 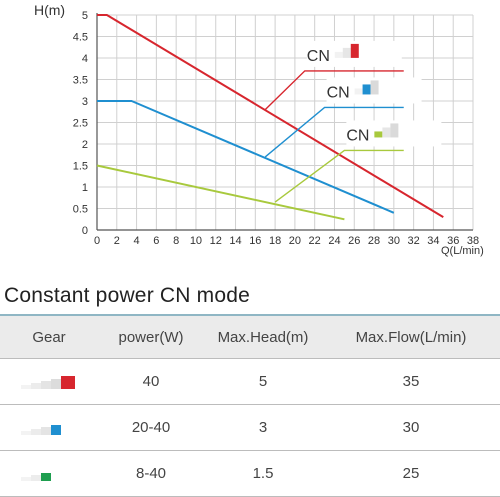 I want to click on y-tick-label: 4.5, so click(x=80, y=38).